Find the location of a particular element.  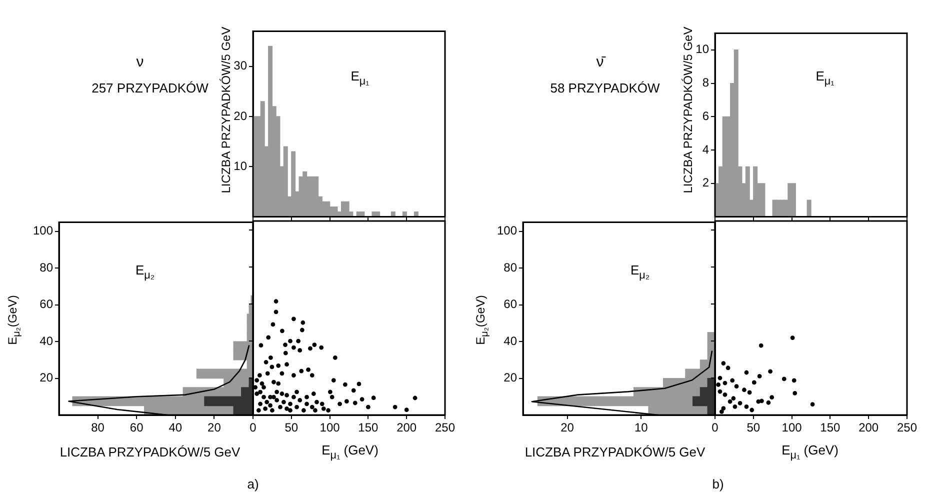

y-tick-label: 6 is located at coordinates (706, 115).